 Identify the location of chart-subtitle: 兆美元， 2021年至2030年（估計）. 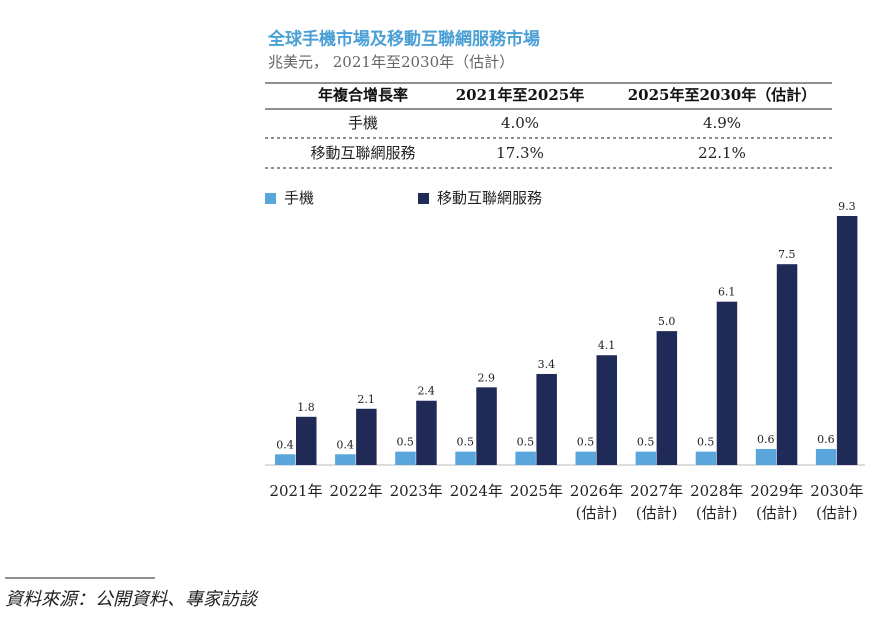
(391, 62).